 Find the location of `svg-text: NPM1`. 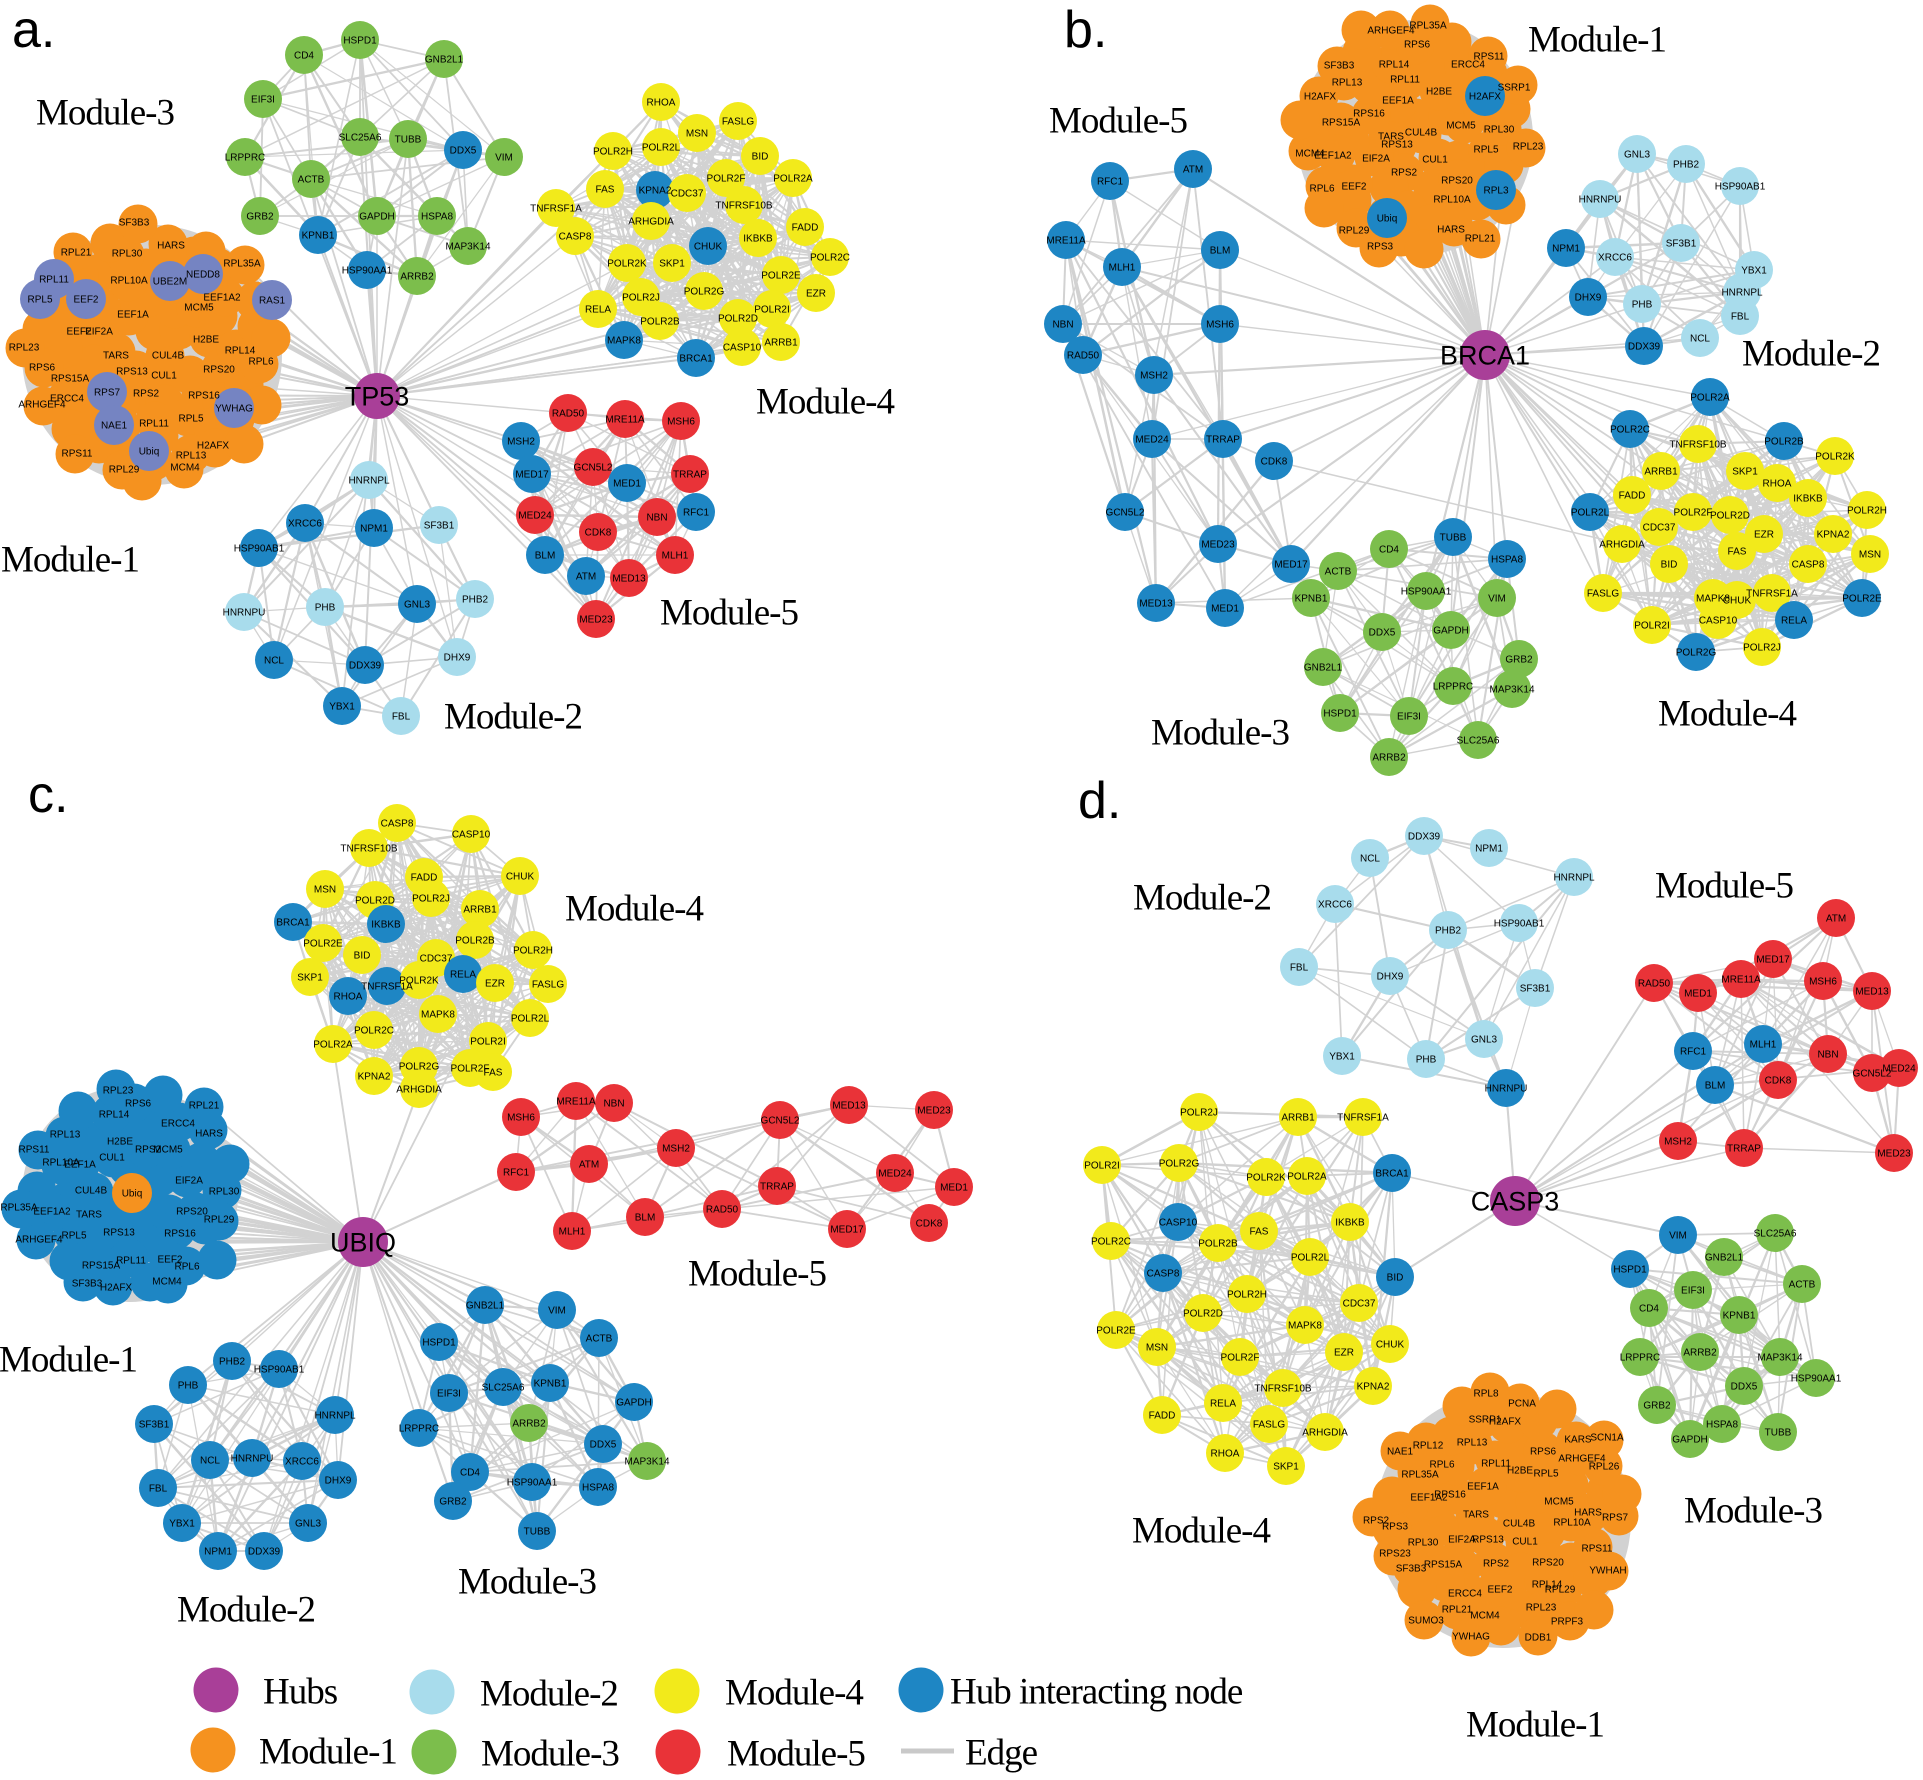

svg-text: NPM1 is located at coordinates (218, 1552).